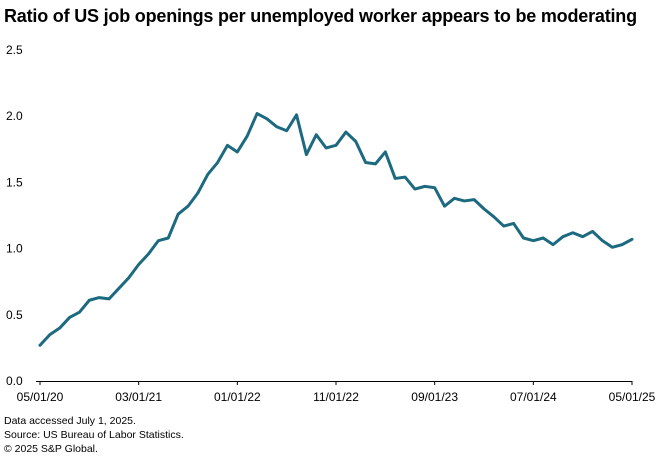 This screenshot has width=660, height=469. Describe the element at coordinates (14, 116) in the screenshot. I see `y-tick-label: 2.0` at that location.